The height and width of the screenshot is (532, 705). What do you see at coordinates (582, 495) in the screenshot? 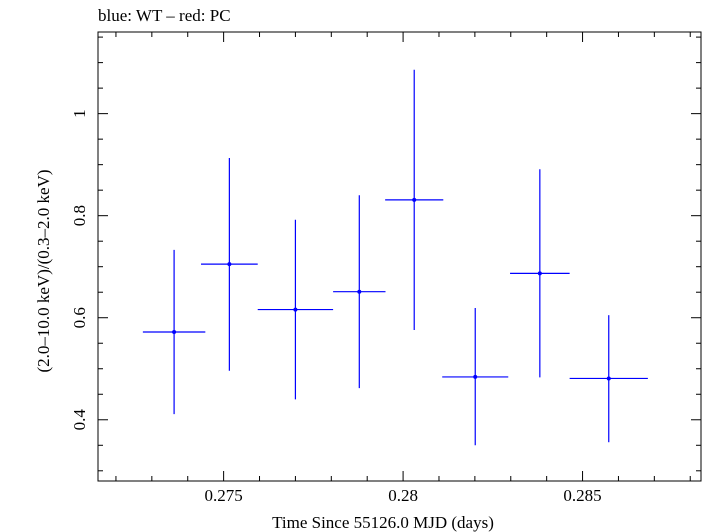
I see `x-tick-label: 0.285` at bounding box center [582, 495].